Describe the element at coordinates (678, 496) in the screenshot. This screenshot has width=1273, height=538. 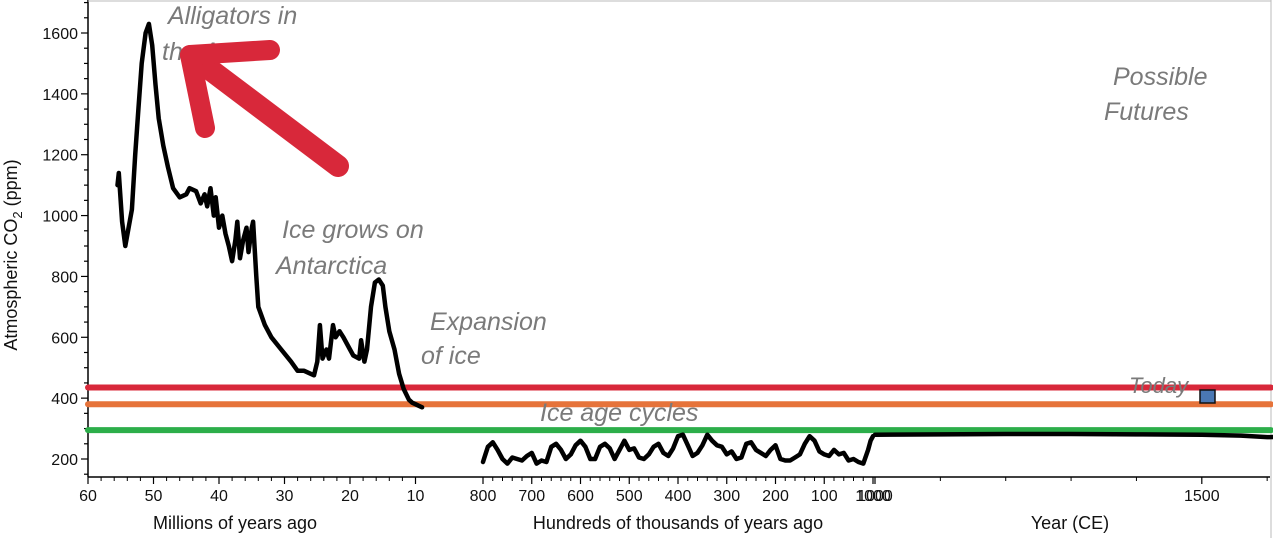
I see `x-tick-label: 400` at that location.